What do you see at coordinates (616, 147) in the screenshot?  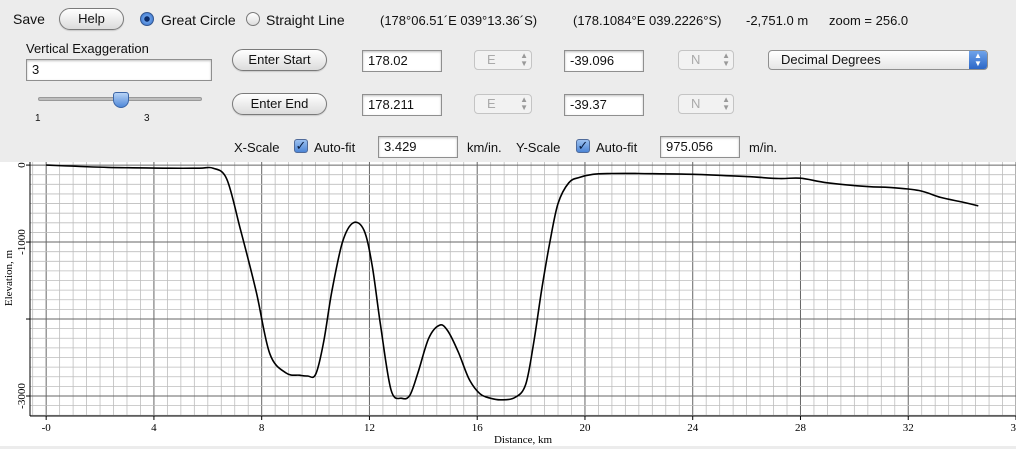 I see `y-autofit-label: Auto-fit` at bounding box center [616, 147].